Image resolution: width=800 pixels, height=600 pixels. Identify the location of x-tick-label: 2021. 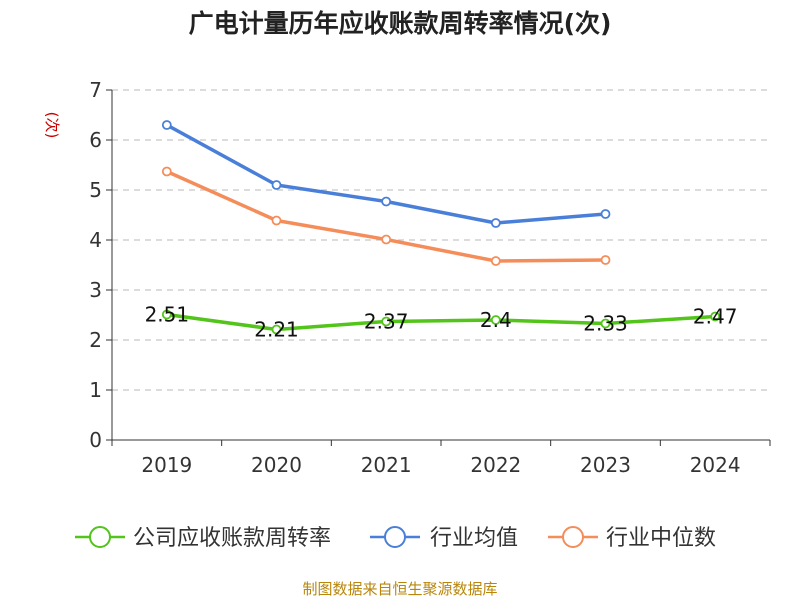
(386, 465).